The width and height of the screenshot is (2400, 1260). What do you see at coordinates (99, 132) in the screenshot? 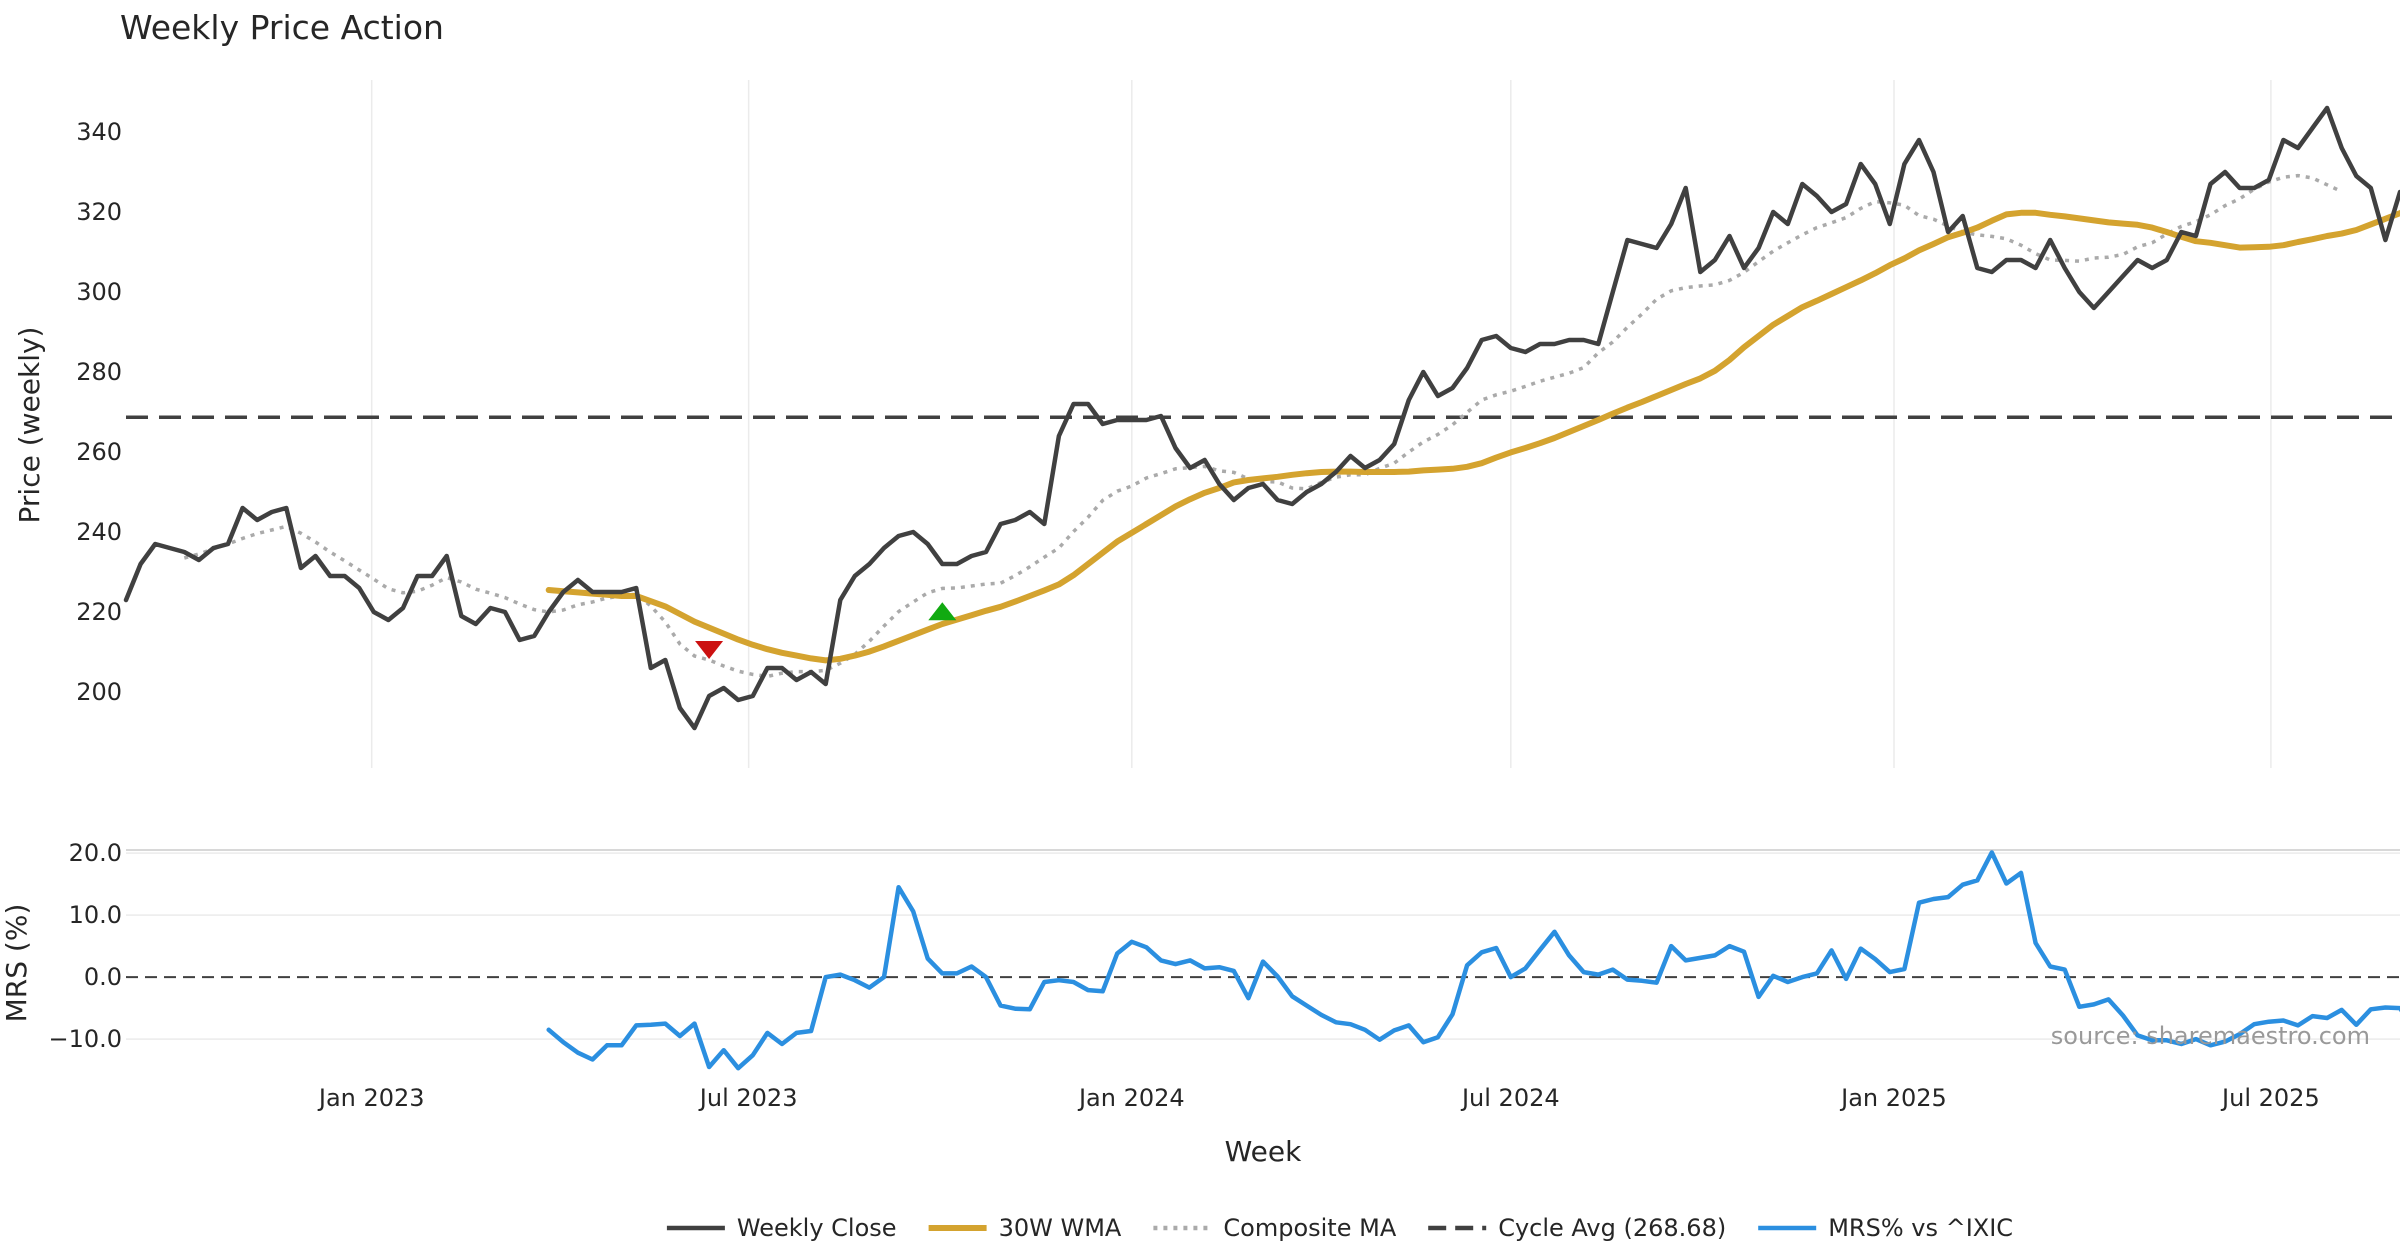
I see `price-ytick-label: 340` at bounding box center [99, 132].